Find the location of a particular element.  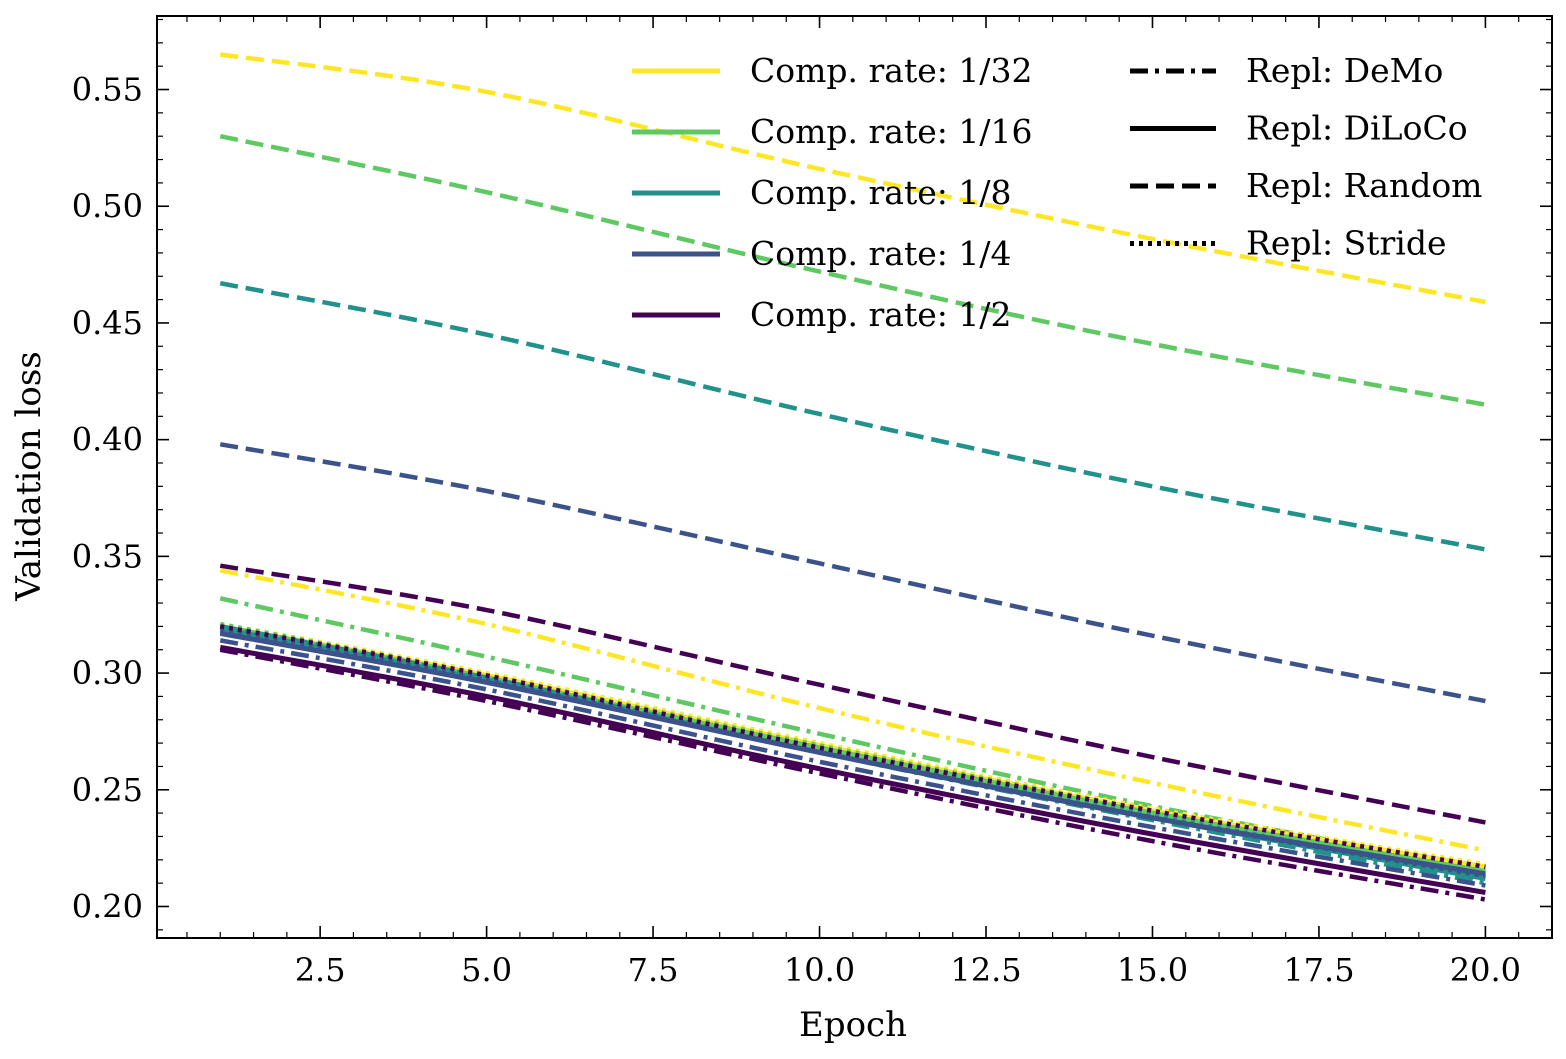

y-tick-label: 0.45 is located at coordinates (107, 323).